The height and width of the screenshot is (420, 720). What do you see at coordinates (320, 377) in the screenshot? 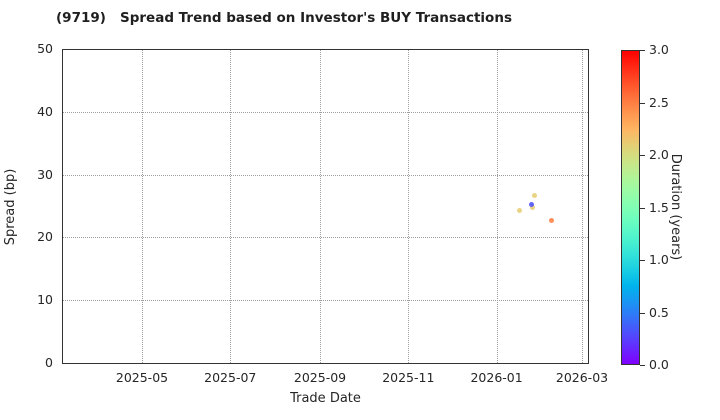
I see `x-tick-label: 2025-09` at bounding box center [320, 377].